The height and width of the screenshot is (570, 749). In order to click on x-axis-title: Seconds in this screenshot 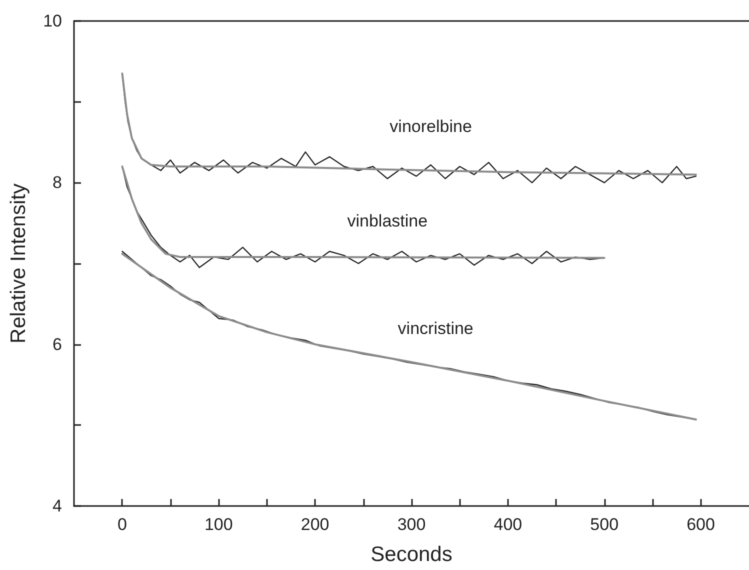, I will do `click(411, 554)`.